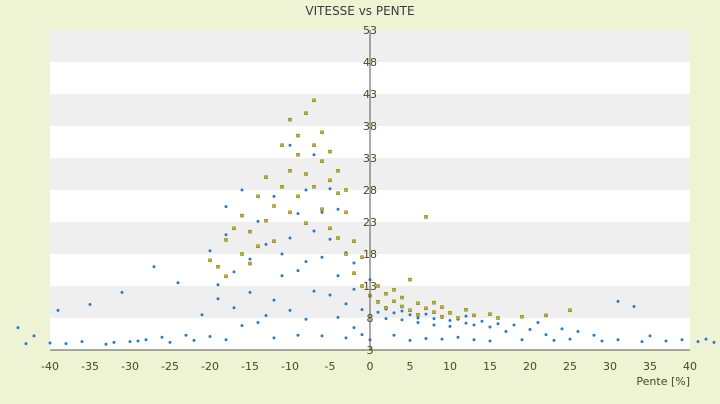 The image size is (720, 404). Describe the element at coordinates (410, 366) in the screenshot. I see `x-tick-label: 5` at that location.